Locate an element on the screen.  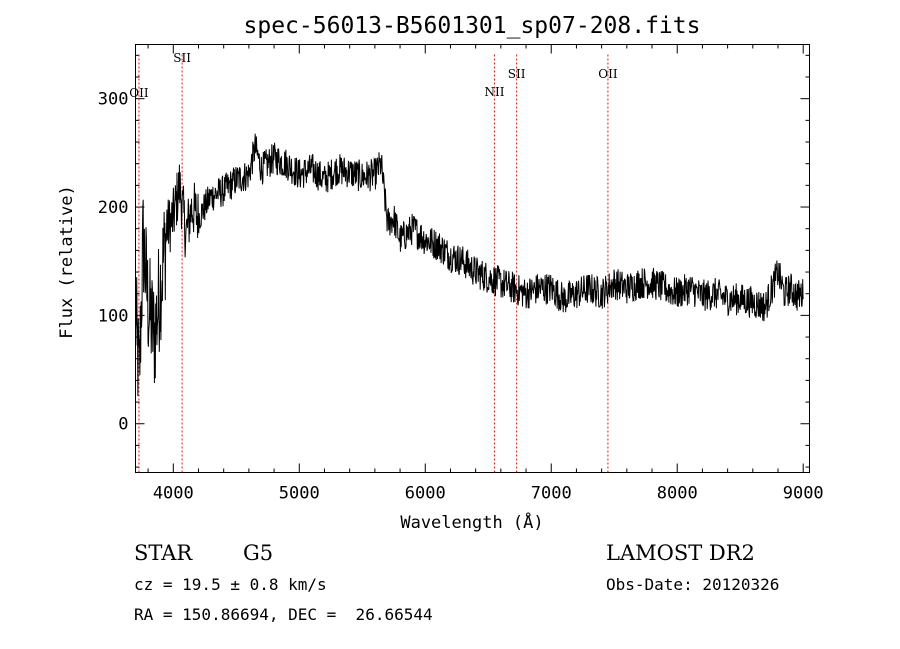
y-tick-label: 100 is located at coordinates (113, 316).